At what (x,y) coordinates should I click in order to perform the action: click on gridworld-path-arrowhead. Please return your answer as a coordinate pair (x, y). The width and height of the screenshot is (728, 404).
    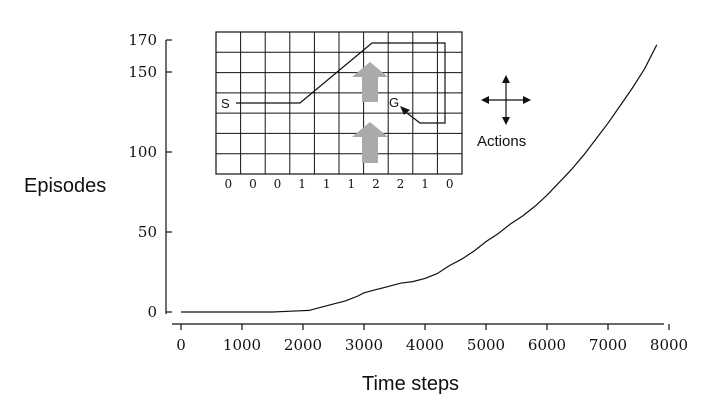
    Looking at the image, I should click on (405, 110).